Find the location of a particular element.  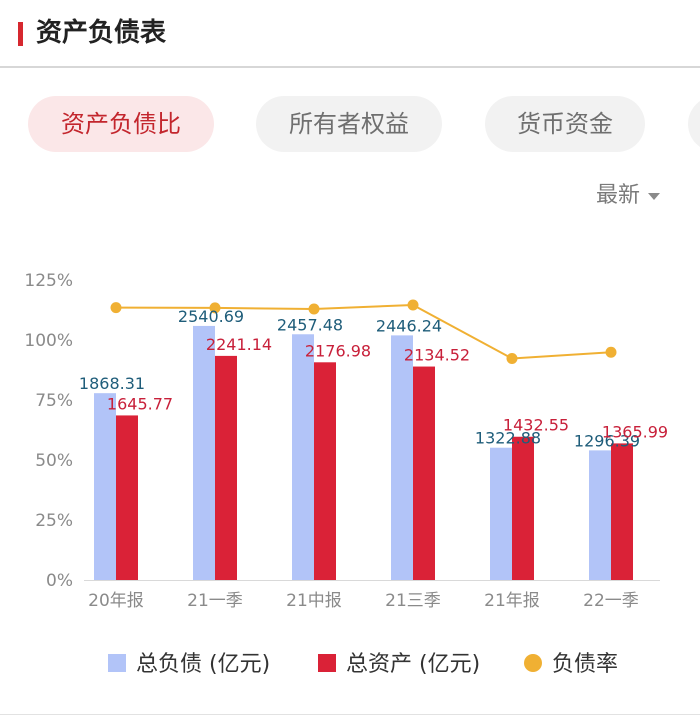

sort-dropdown-label: 最新 is located at coordinates (617, 195).